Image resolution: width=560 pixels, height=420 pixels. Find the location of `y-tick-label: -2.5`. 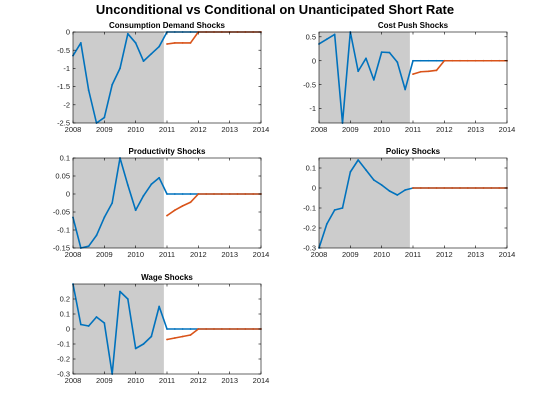

y-tick-label: -2.5 is located at coordinates (63, 123).